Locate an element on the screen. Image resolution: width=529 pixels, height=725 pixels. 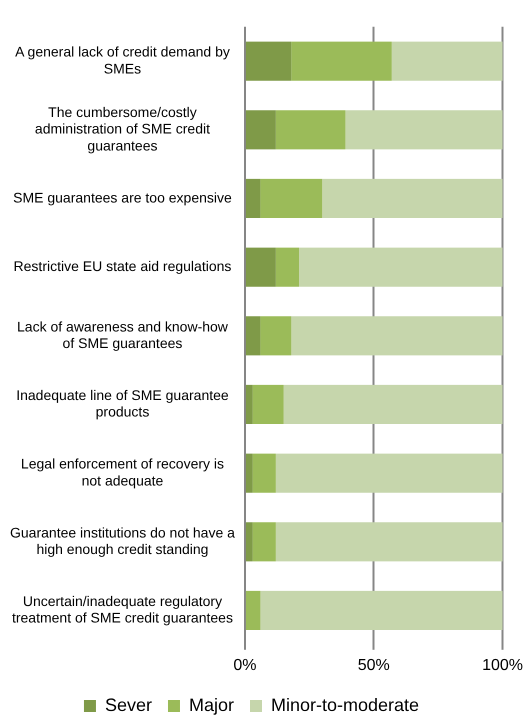
y-tick-label: Guarantee institutions do not have a high enough credit standing is located at coordinates (123, 541).